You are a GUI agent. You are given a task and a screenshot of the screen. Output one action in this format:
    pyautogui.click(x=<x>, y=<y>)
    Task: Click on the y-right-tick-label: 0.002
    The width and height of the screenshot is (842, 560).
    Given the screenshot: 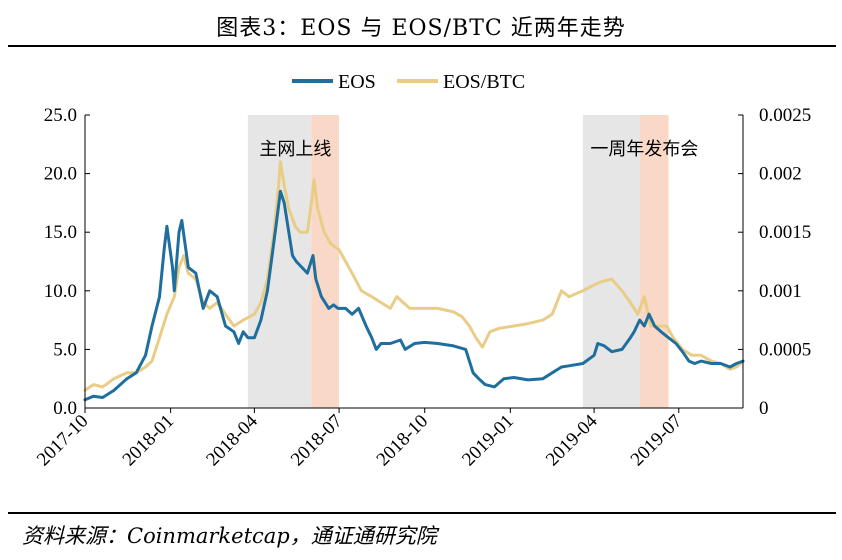 What is the action you would take?
    pyautogui.click(x=780, y=174)
    